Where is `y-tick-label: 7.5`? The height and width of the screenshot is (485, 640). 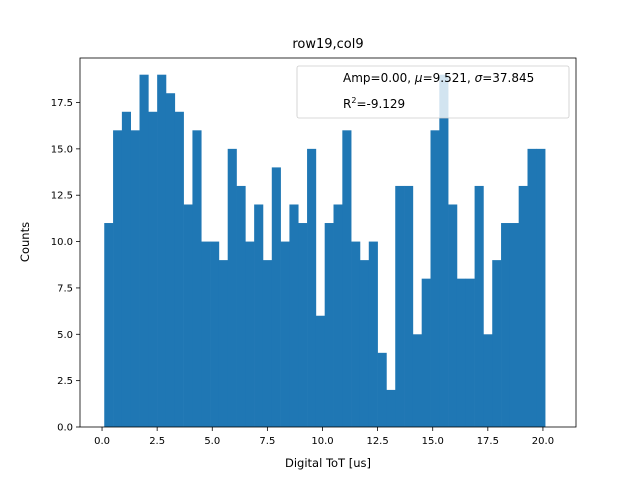
y-tick-label: 7.5 is located at coordinates (65, 288).